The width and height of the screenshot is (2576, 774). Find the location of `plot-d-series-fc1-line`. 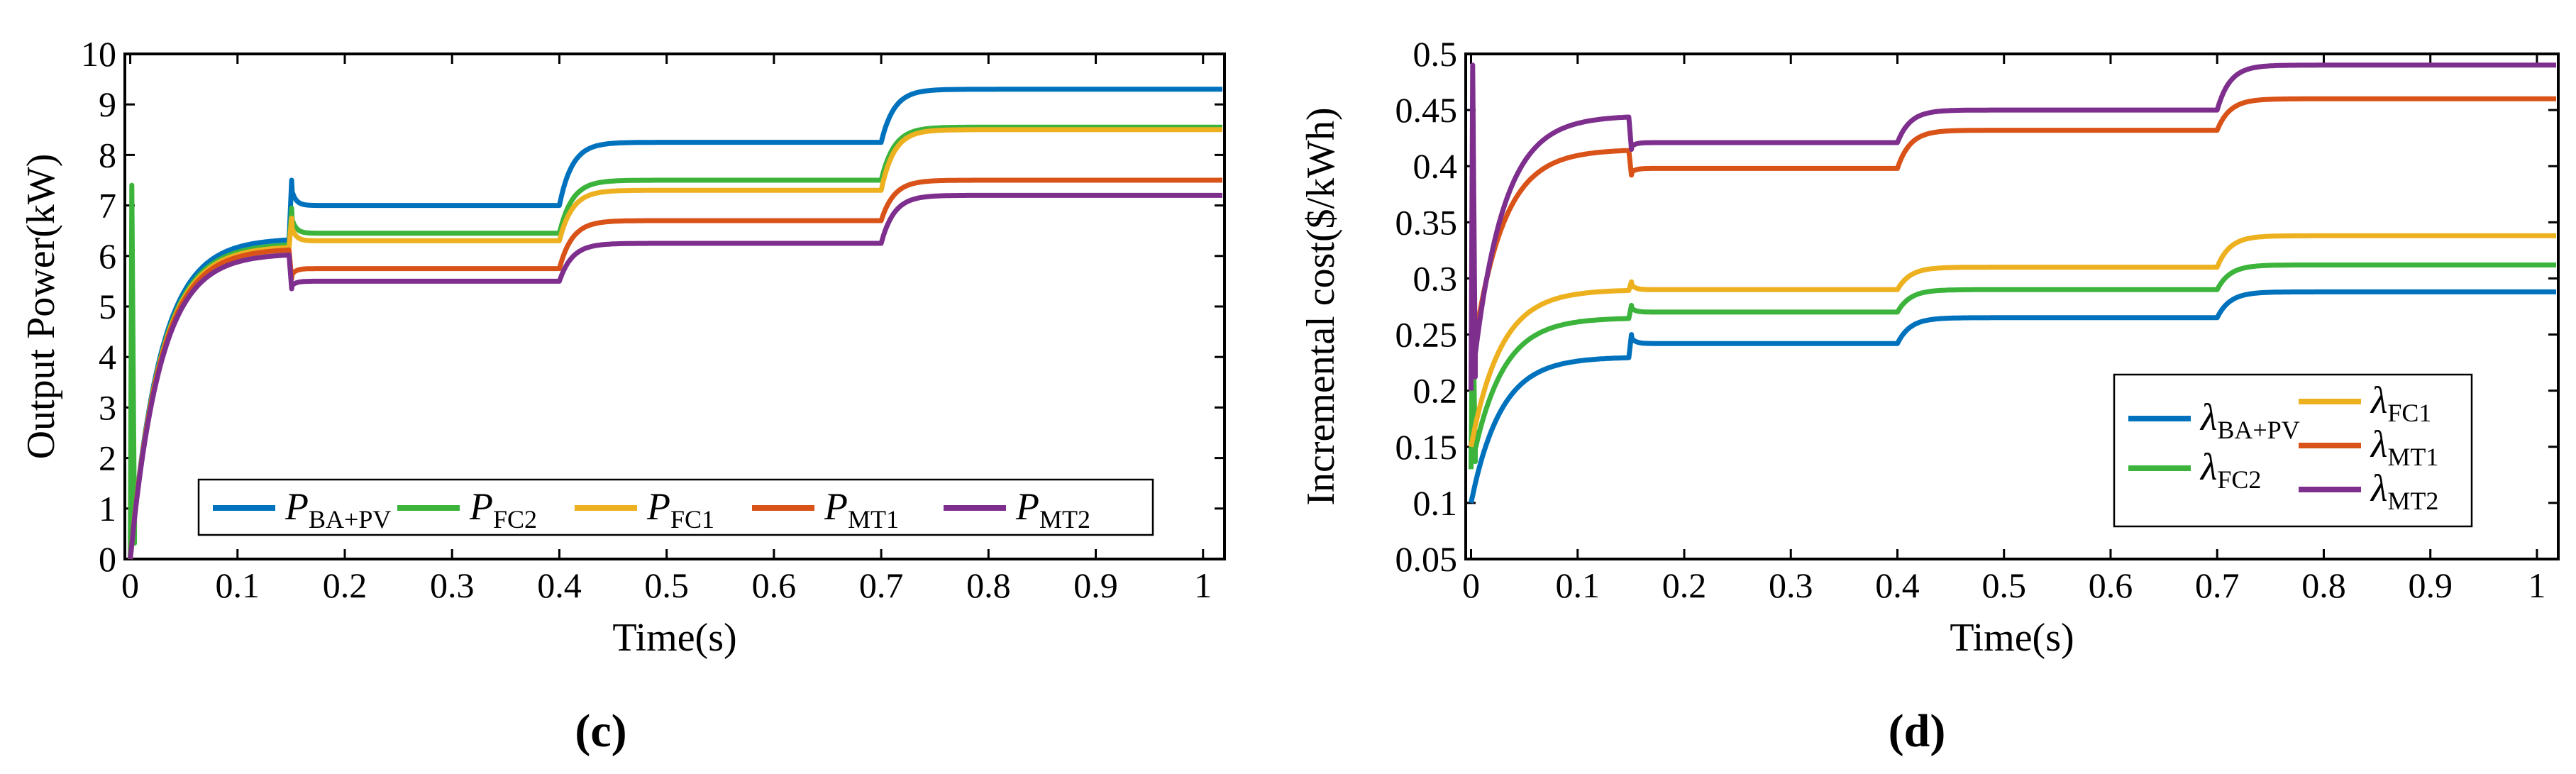

plot-d-series-fc1-line is located at coordinates (2013, 340).